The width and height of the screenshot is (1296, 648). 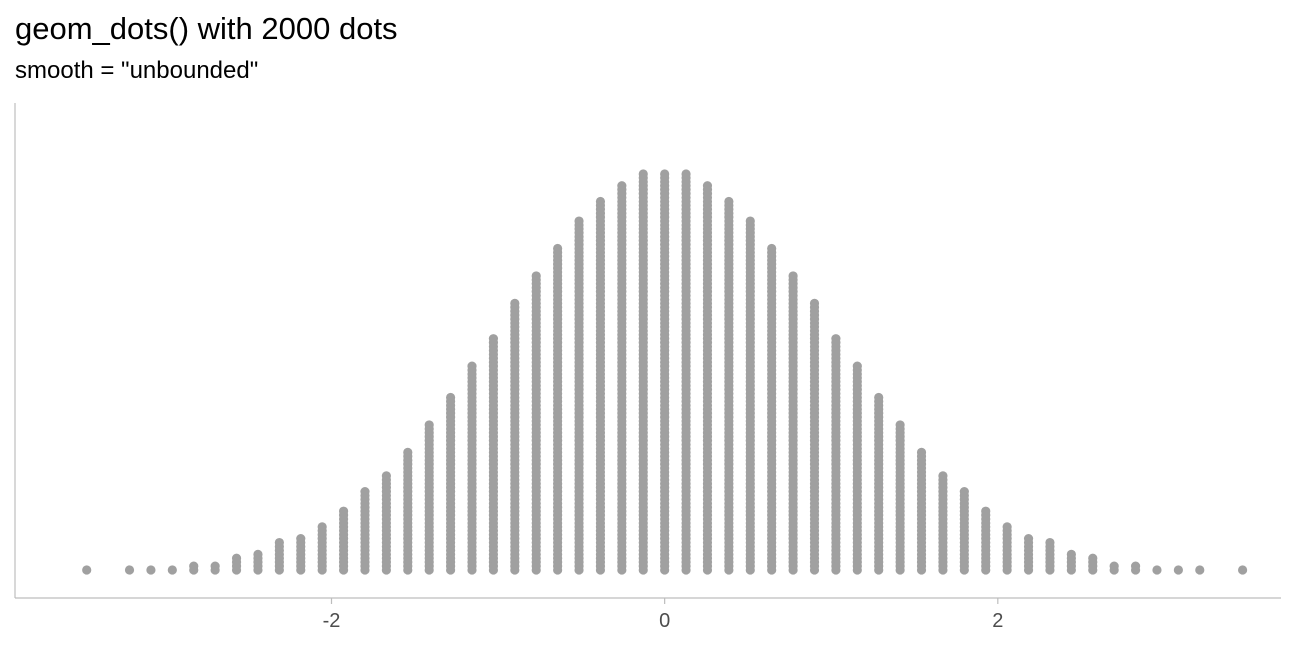 What do you see at coordinates (997, 621) in the screenshot?
I see `x-tick-label: 2` at bounding box center [997, 621].